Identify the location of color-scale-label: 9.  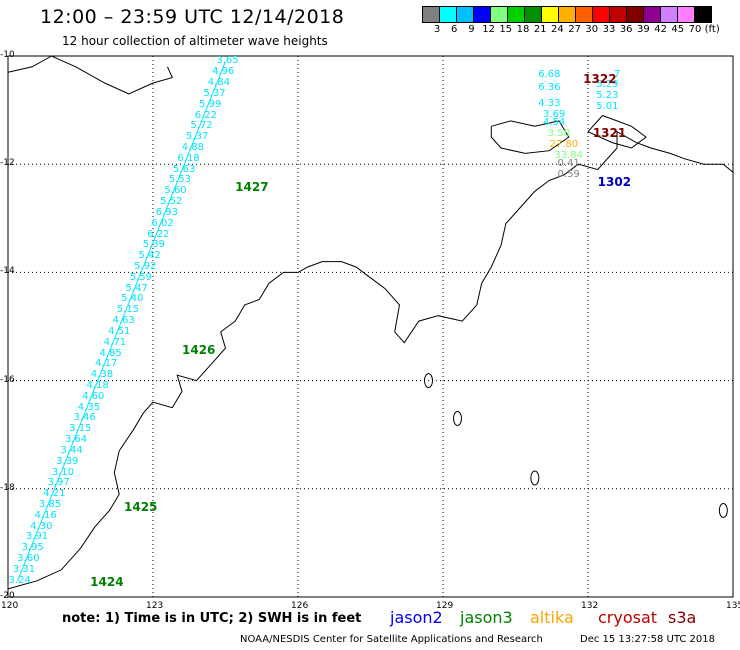
(471, 29).